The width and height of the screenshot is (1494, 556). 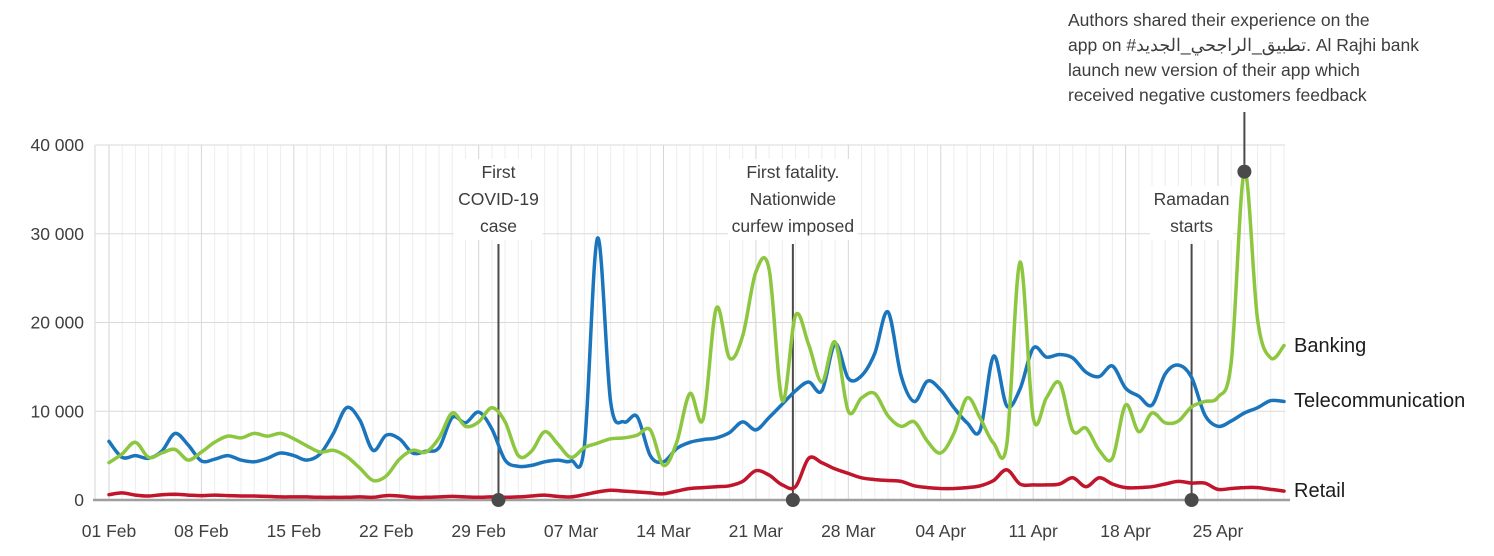 What do you see at coordinates (57, 323) in the screenshot?
I see `y-tick-label: 20 000` at bounding box center [57, 323].